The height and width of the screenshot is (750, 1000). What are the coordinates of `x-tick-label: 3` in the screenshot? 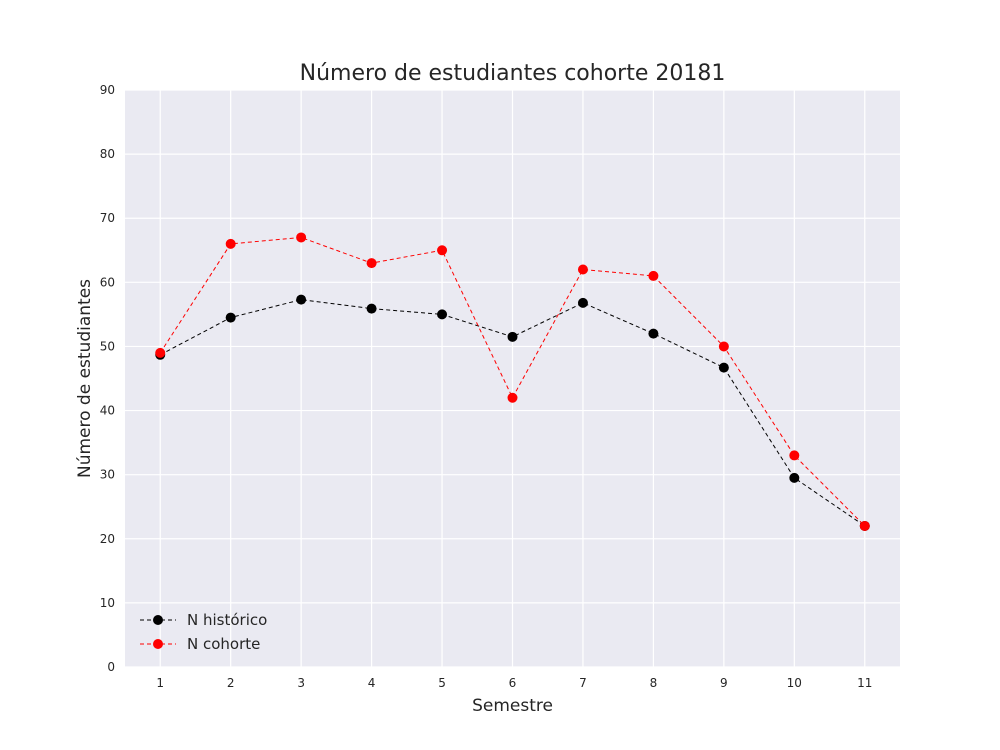 It's located at (301, 683).